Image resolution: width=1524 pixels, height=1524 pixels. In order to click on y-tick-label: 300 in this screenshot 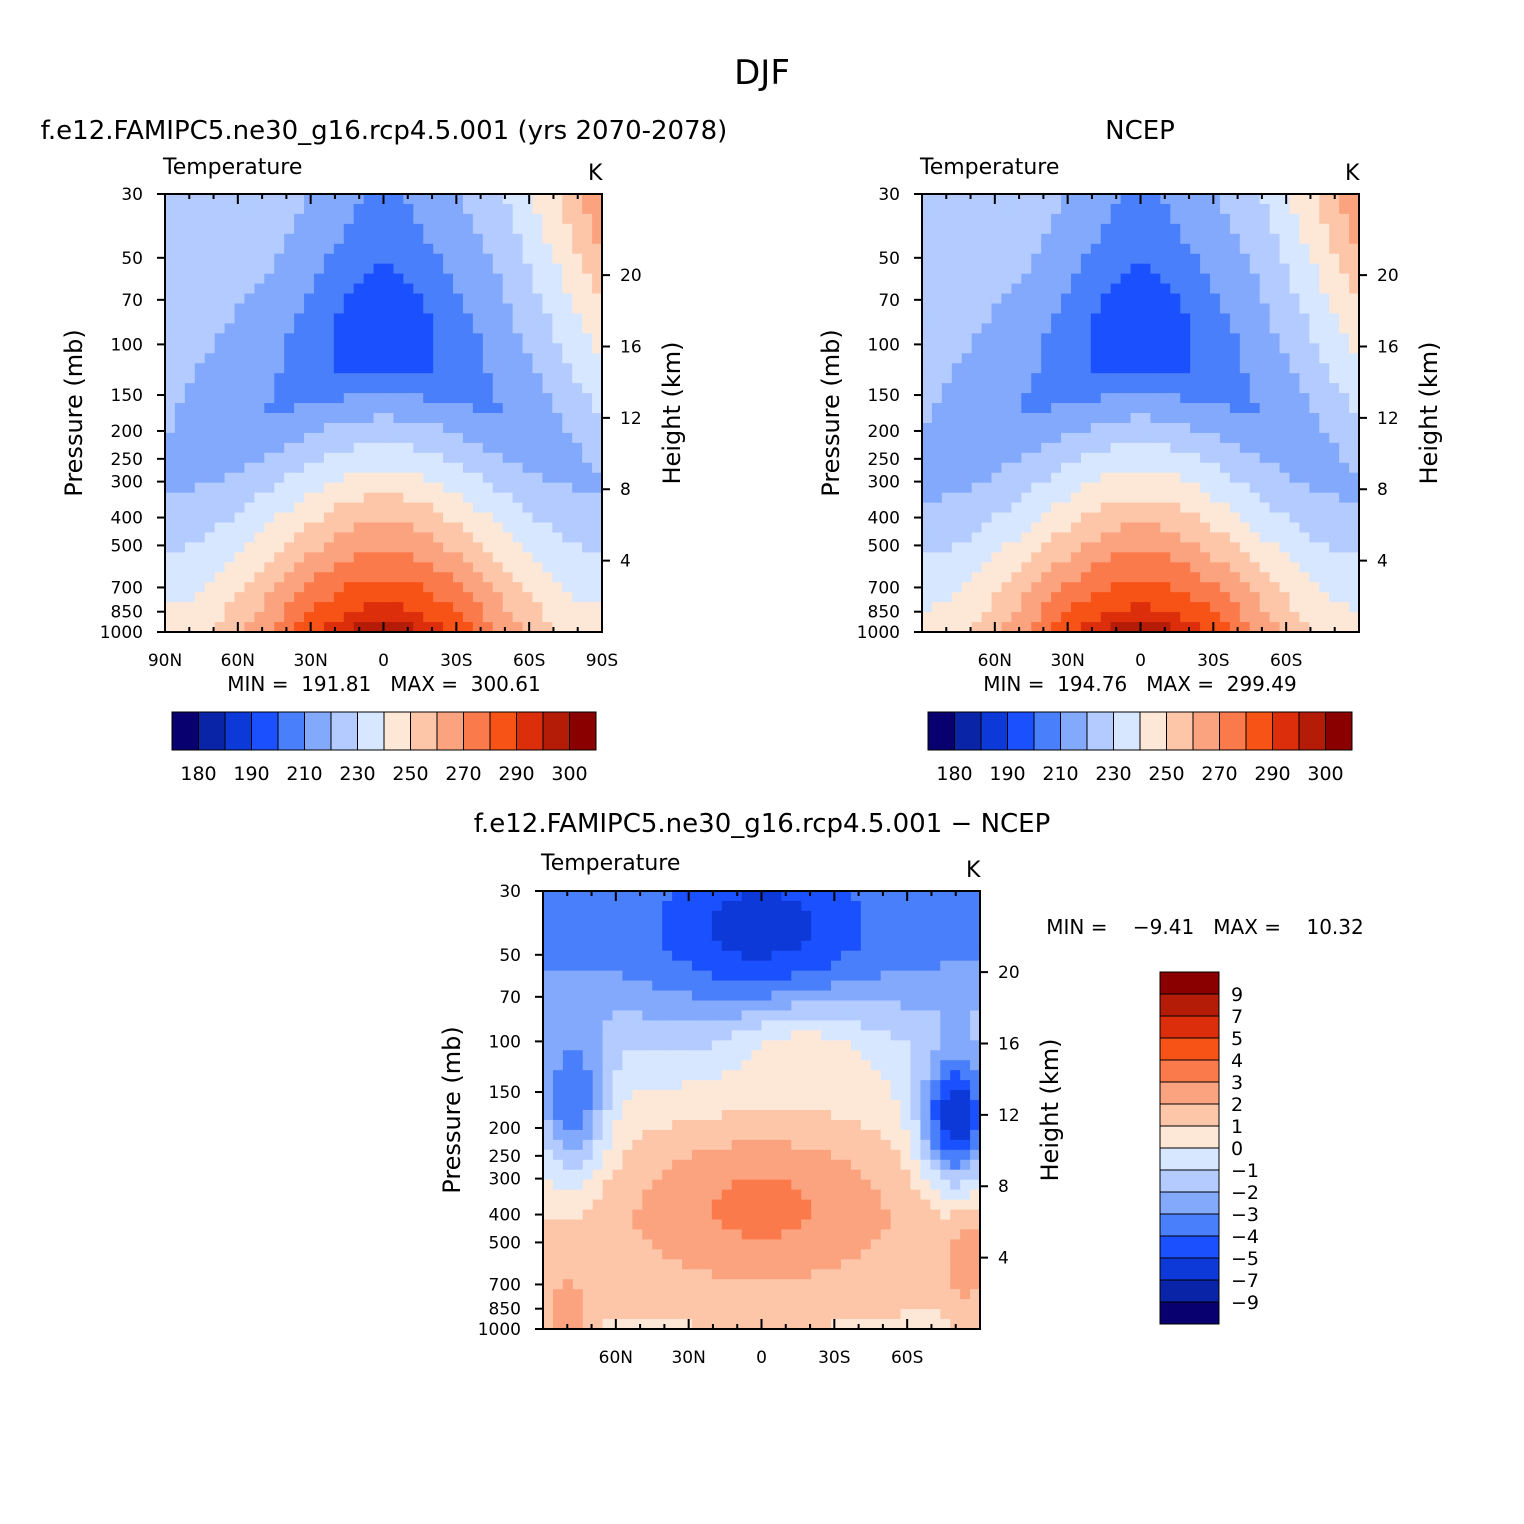, I will do `click(127, 483)`.